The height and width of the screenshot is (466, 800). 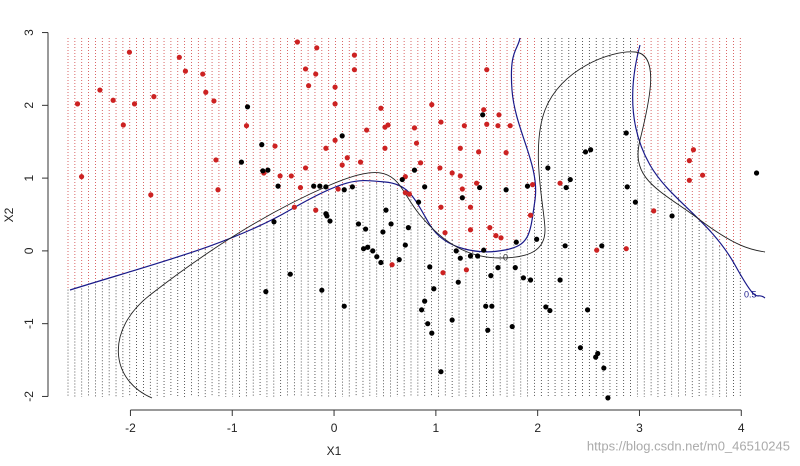 What do you see at coordinates (29, 323) in the screenshot?
I see `y-tick-label: -1` at bounding box center [29, 323].